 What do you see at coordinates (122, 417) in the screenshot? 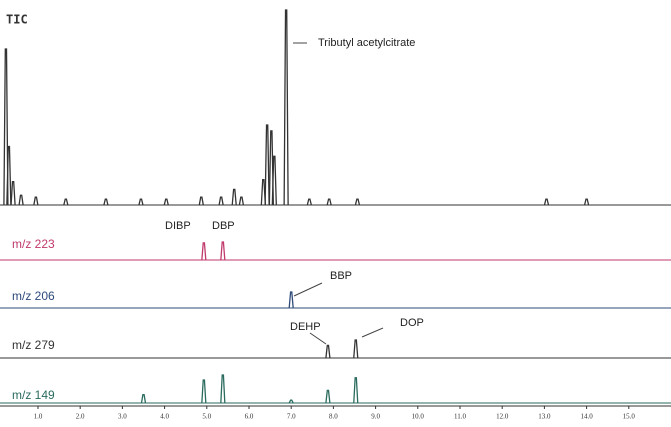
I see `x-tick-label: 3.0` at bounding box center [122, 417].